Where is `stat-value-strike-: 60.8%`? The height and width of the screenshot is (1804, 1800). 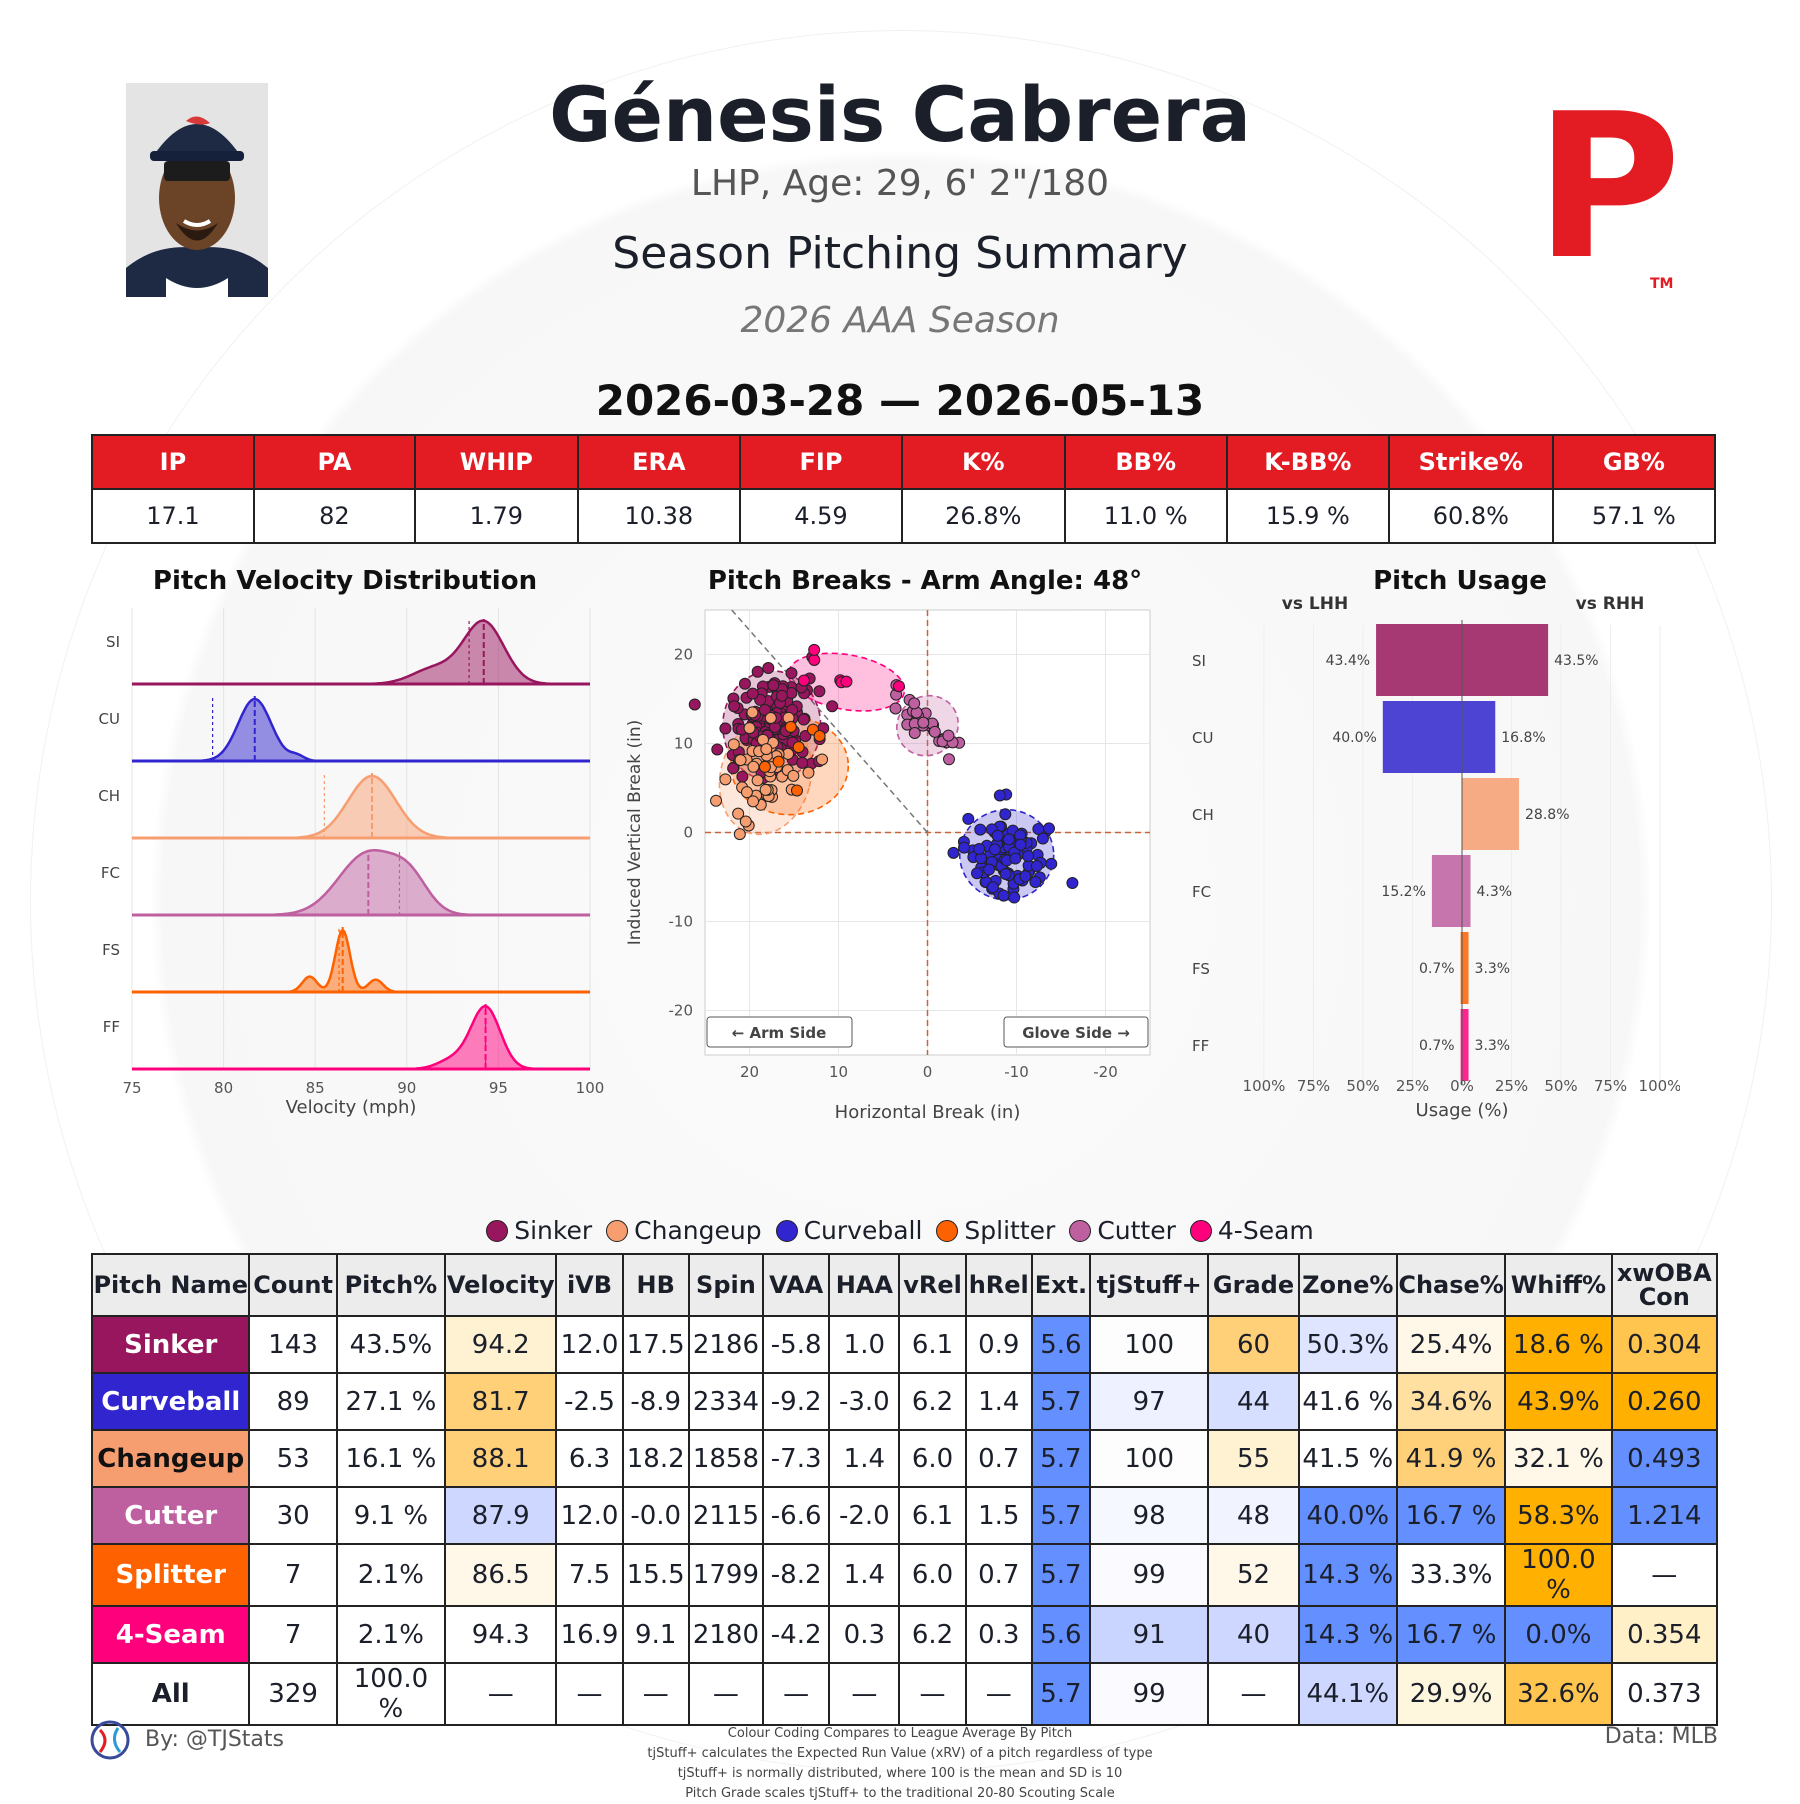 stat-value-strike-: 60.8% is located at coordinates (1470, 516).